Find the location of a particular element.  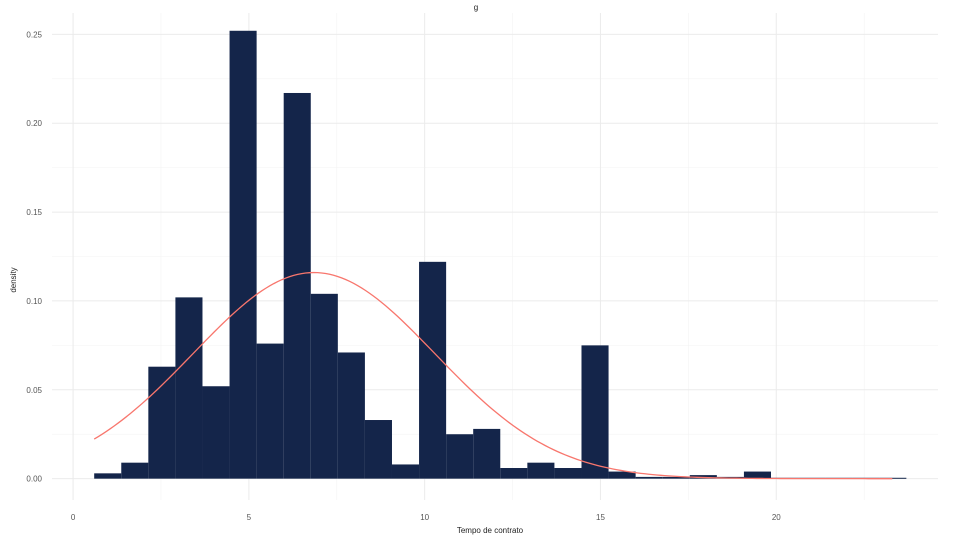

y-axis-title: density is located at coordinates (13, 279).